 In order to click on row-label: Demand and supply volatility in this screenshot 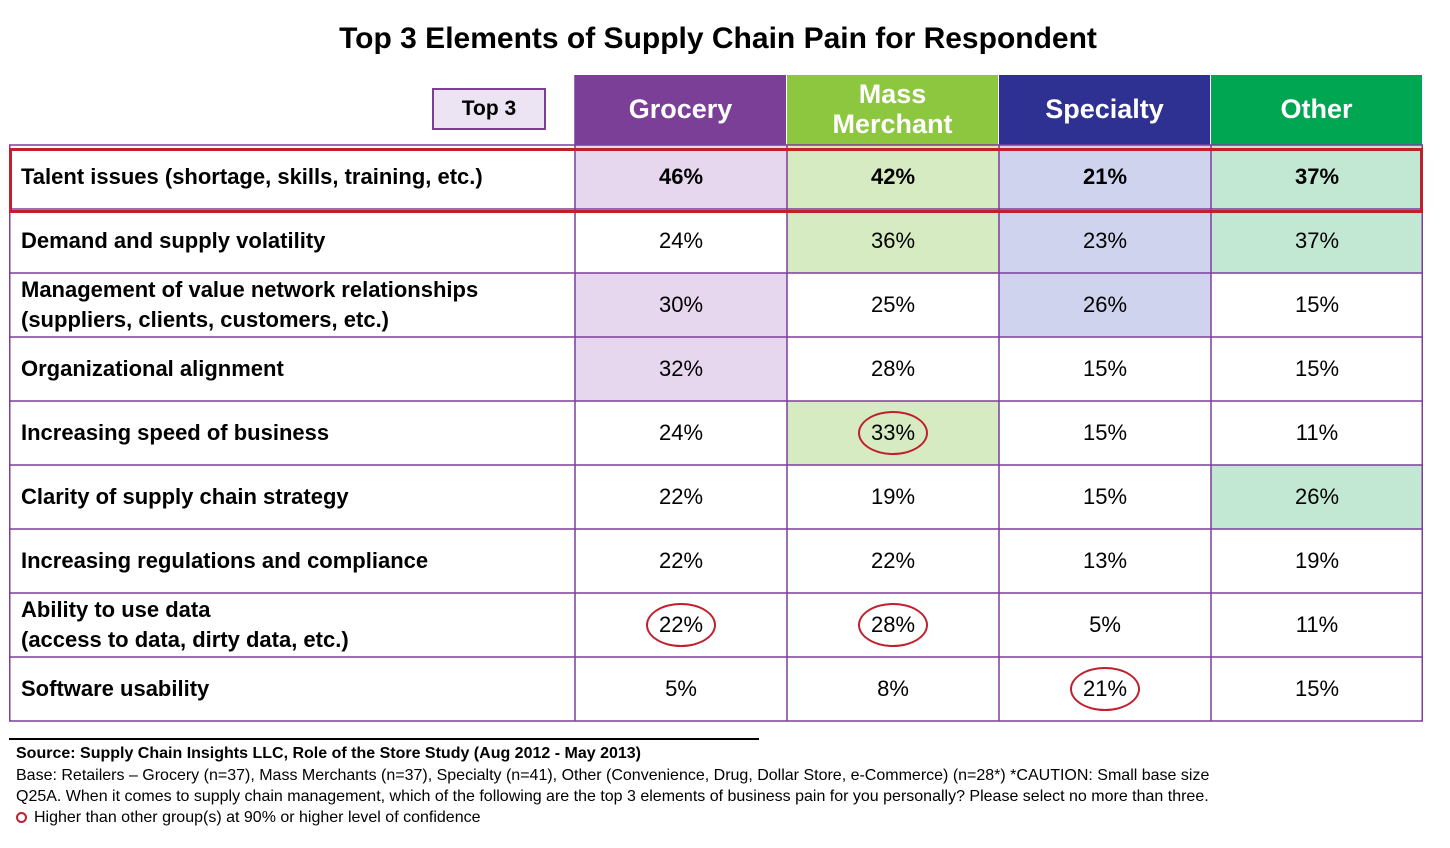, I will do `click(173, 241)`.